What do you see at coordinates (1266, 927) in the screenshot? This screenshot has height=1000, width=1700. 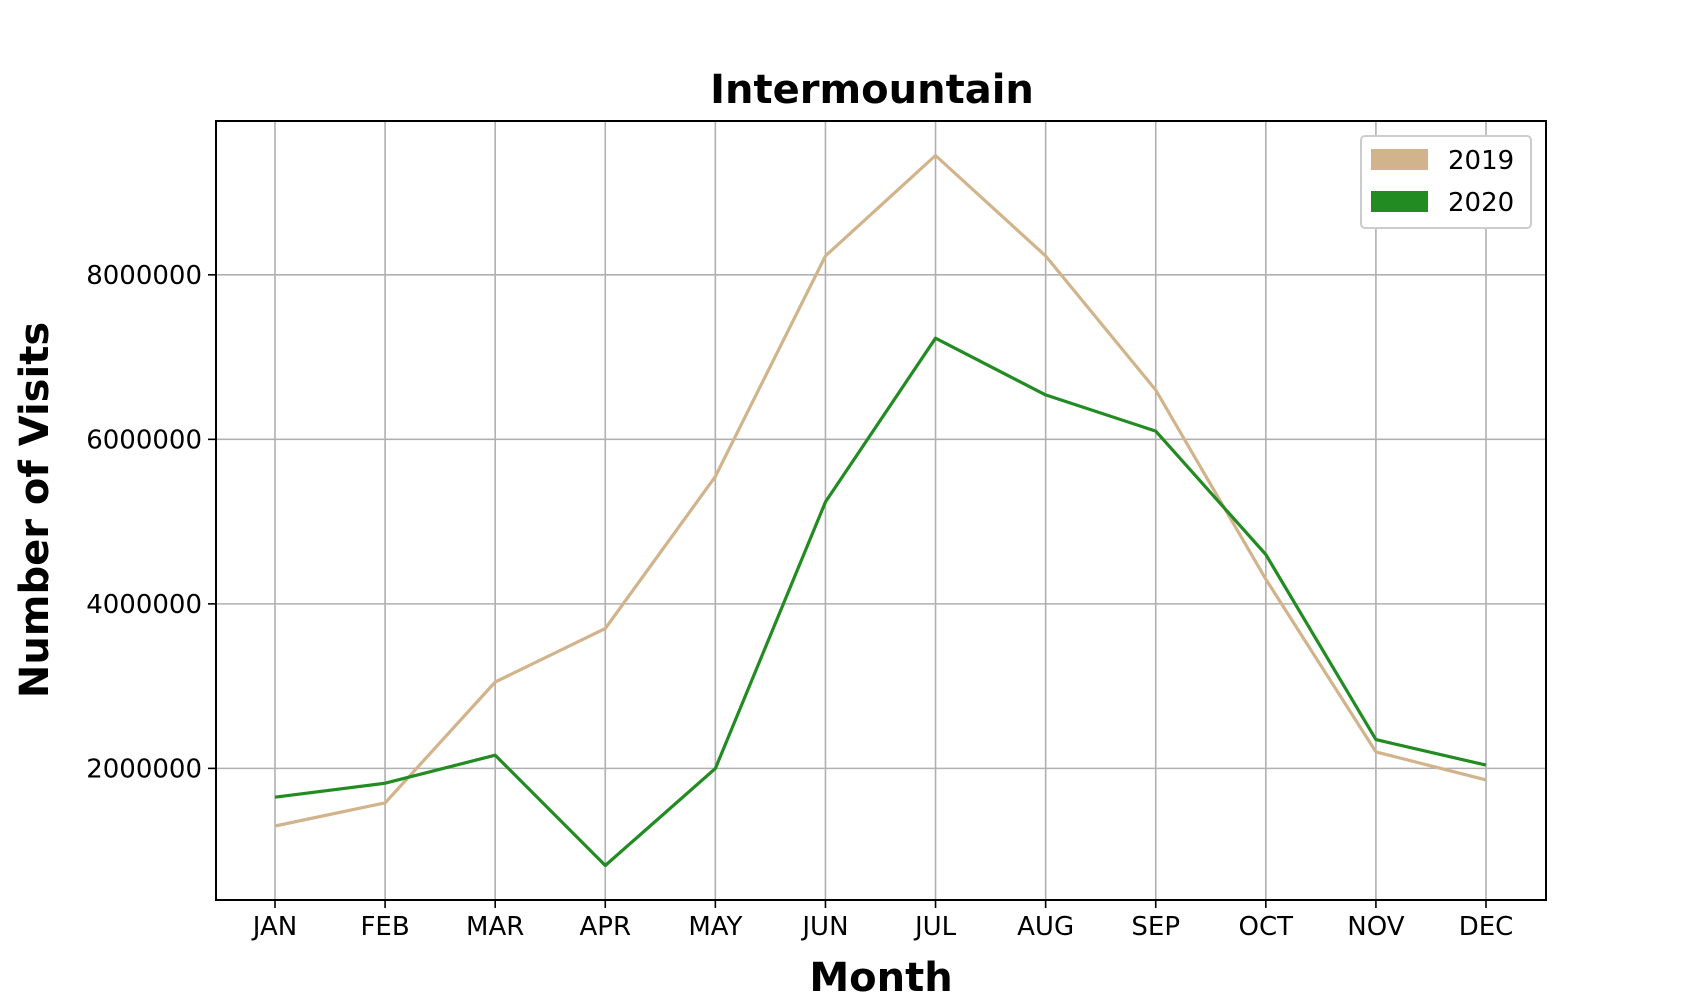 I see `x-tick-label-oct: OCT` at bounding box center [1266, 927].